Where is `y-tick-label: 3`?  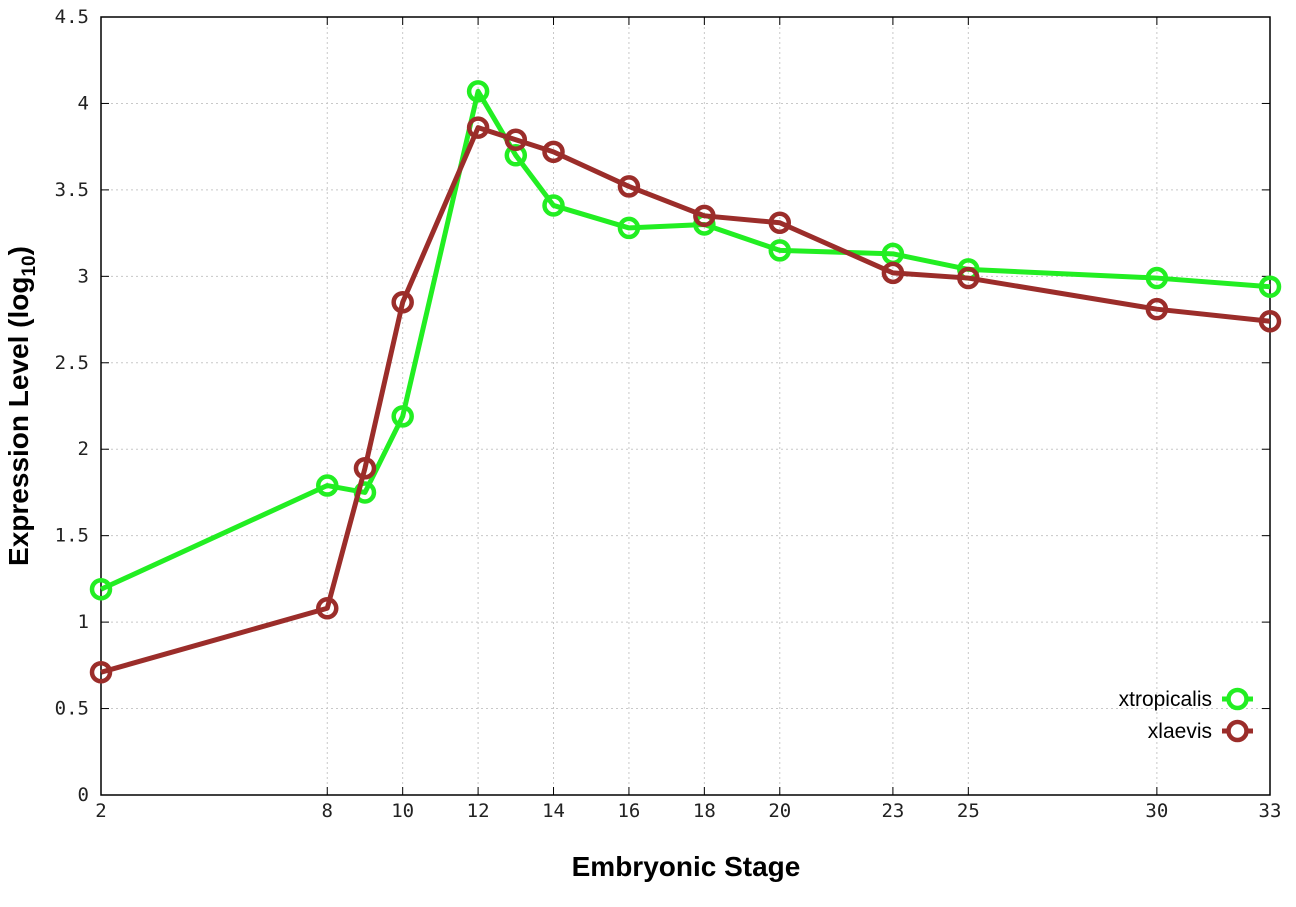 y-tick-label: 3 is located at coordinates (83, 276).